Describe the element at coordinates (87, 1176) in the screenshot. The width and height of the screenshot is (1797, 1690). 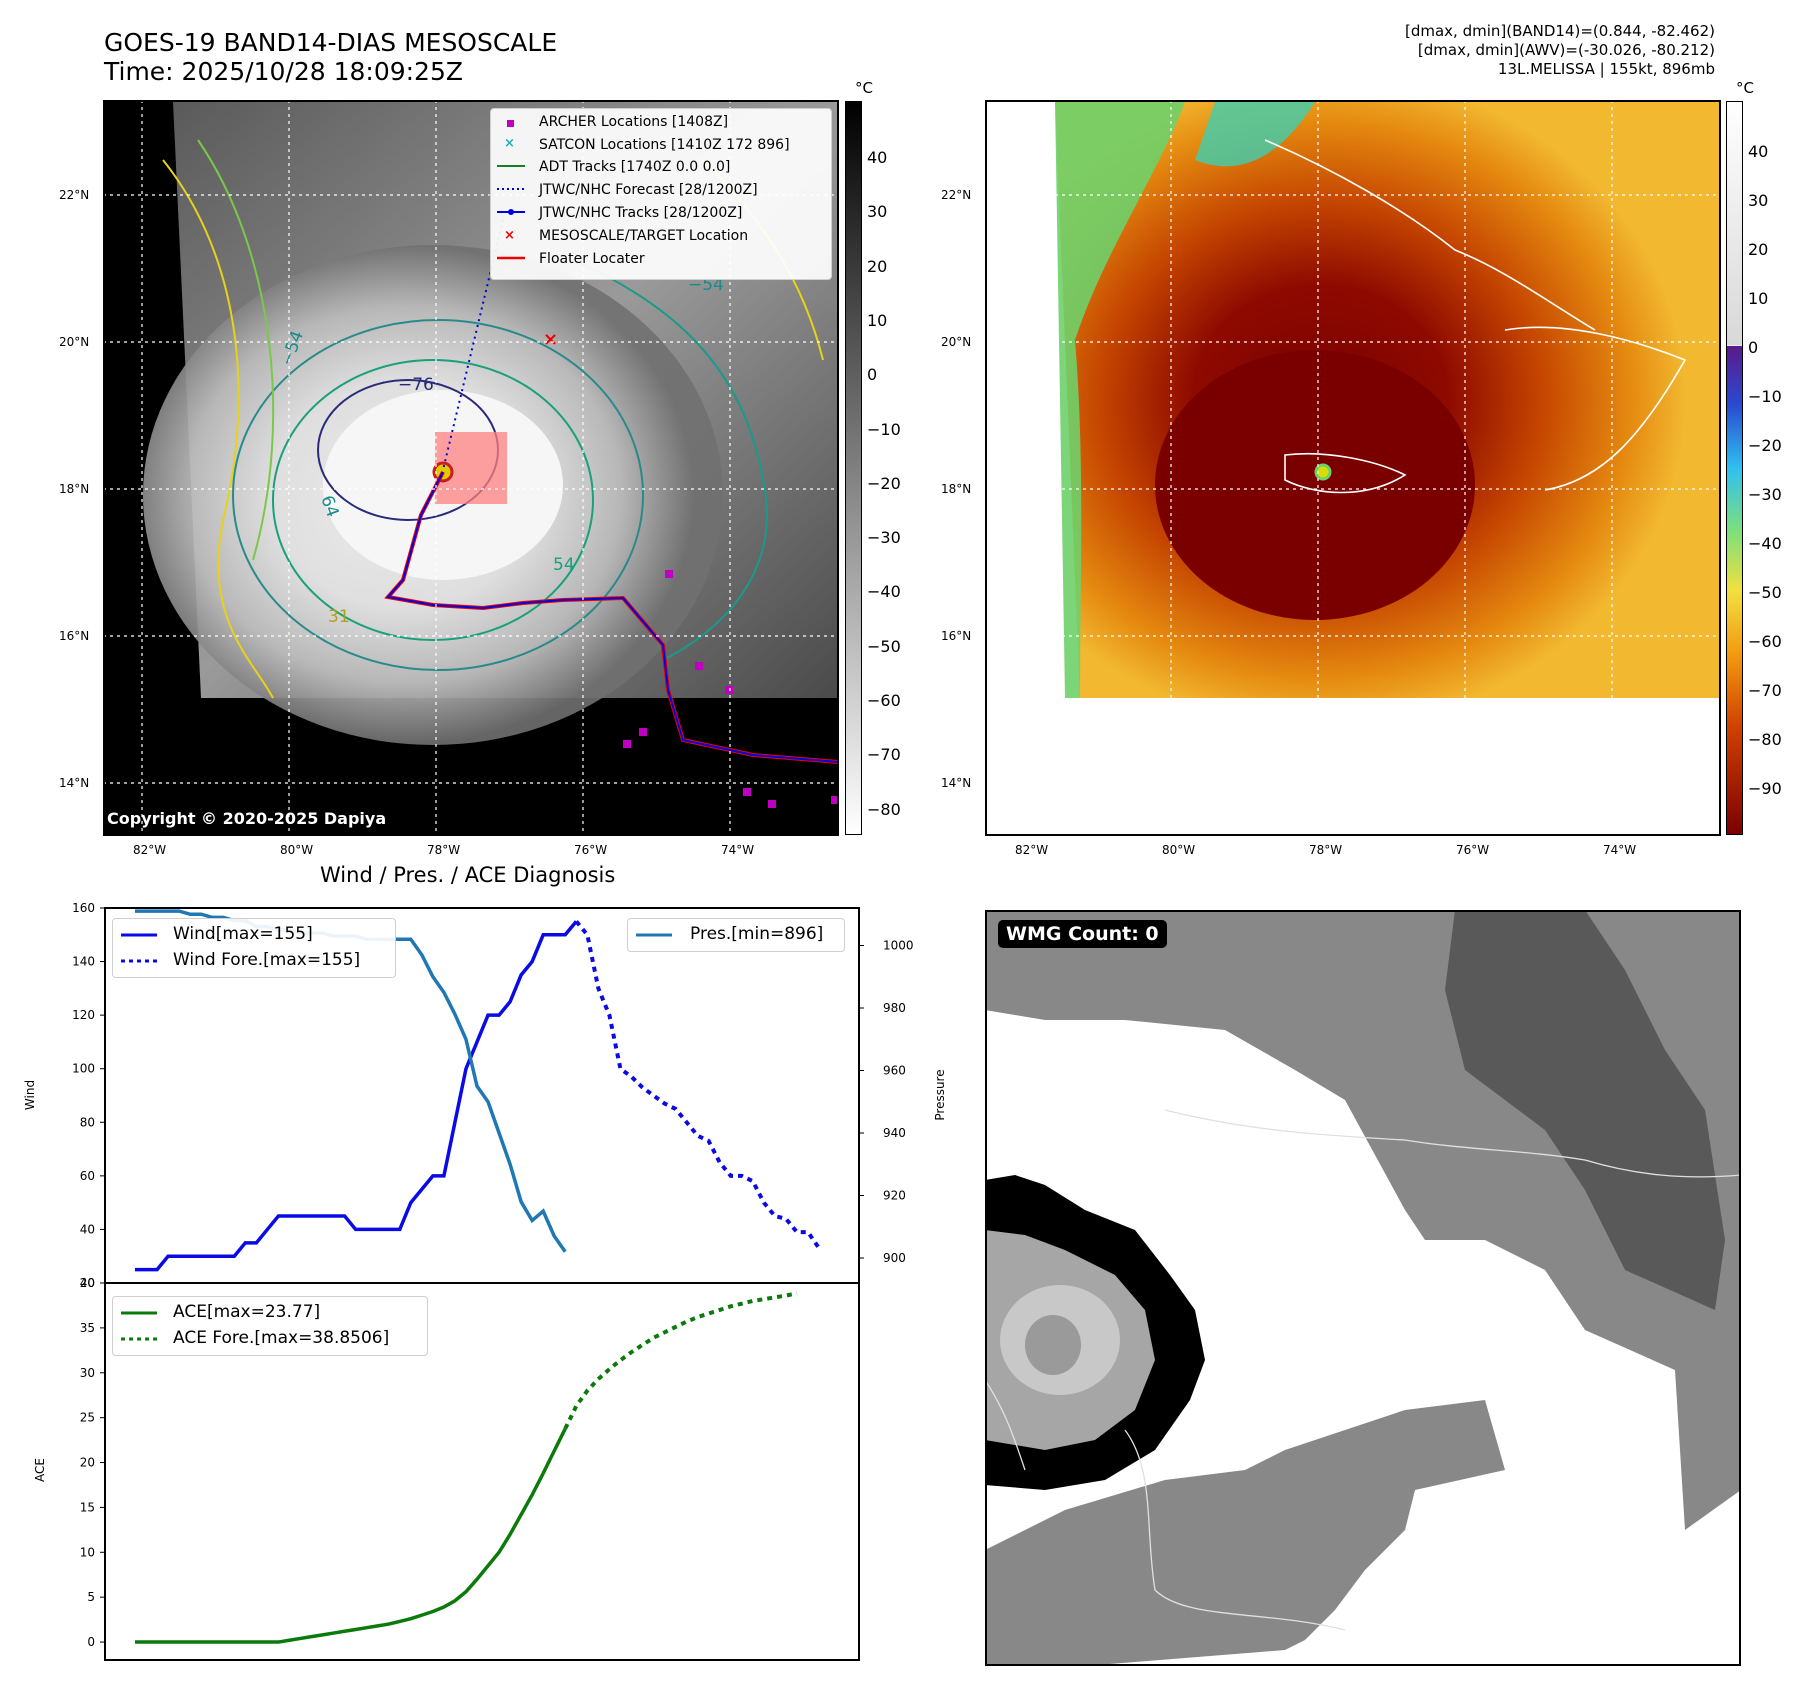
I see `wind-tick-label: 60` at that location.